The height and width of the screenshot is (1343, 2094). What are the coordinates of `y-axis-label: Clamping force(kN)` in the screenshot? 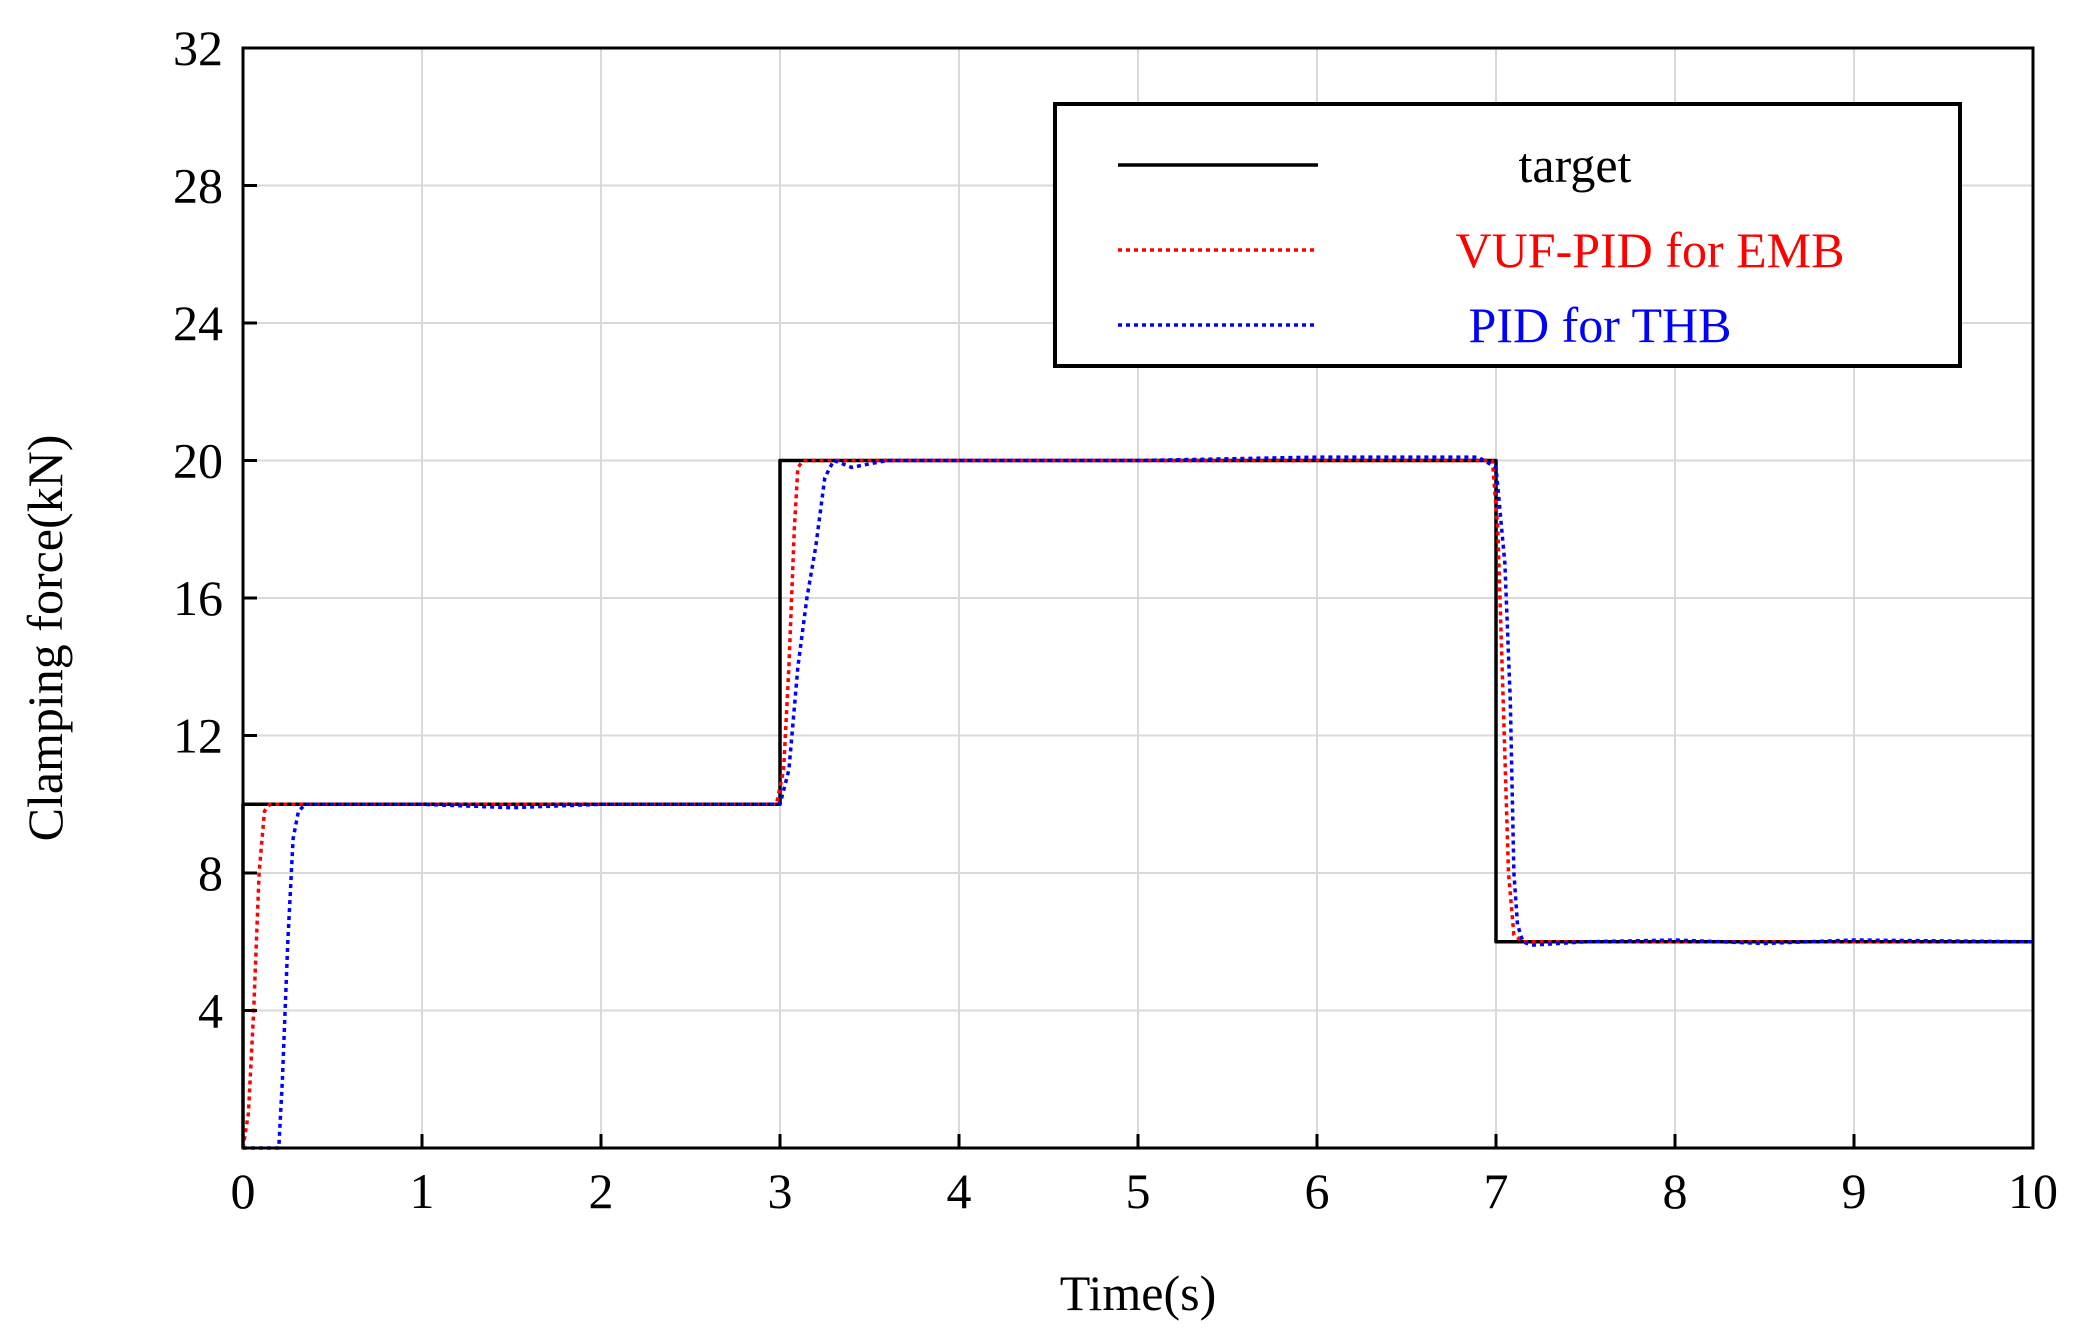 It's located at (45, 638).